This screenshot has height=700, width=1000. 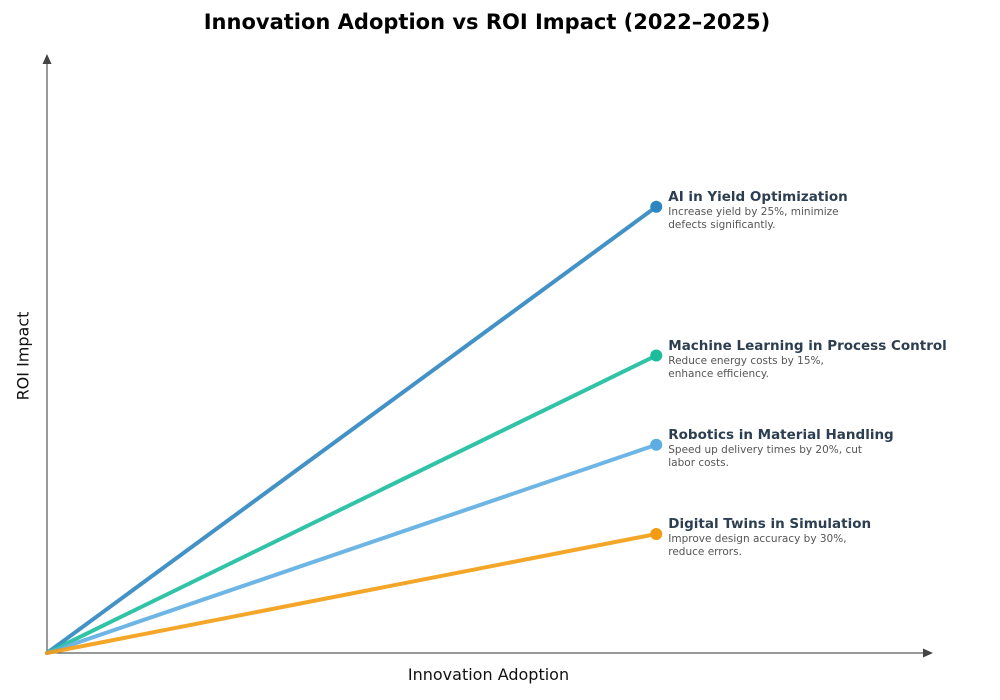 I want to click on x-axis-label: Innovation Adoption, so click(x=488, y=674).